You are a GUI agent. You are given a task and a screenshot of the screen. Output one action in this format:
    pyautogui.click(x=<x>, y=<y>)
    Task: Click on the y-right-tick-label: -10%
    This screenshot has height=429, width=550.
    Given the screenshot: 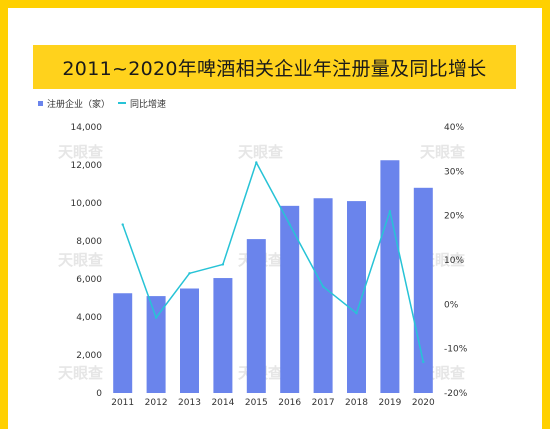 What is the action you would take?
    pyautogui.click(x=456, y=350)
    